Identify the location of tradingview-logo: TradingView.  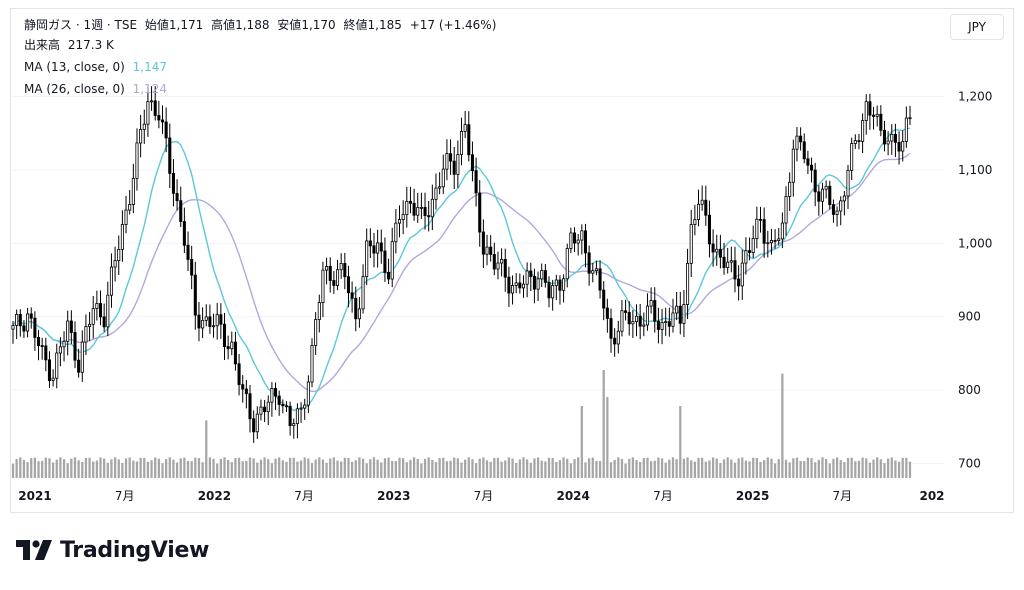
(112, 550).